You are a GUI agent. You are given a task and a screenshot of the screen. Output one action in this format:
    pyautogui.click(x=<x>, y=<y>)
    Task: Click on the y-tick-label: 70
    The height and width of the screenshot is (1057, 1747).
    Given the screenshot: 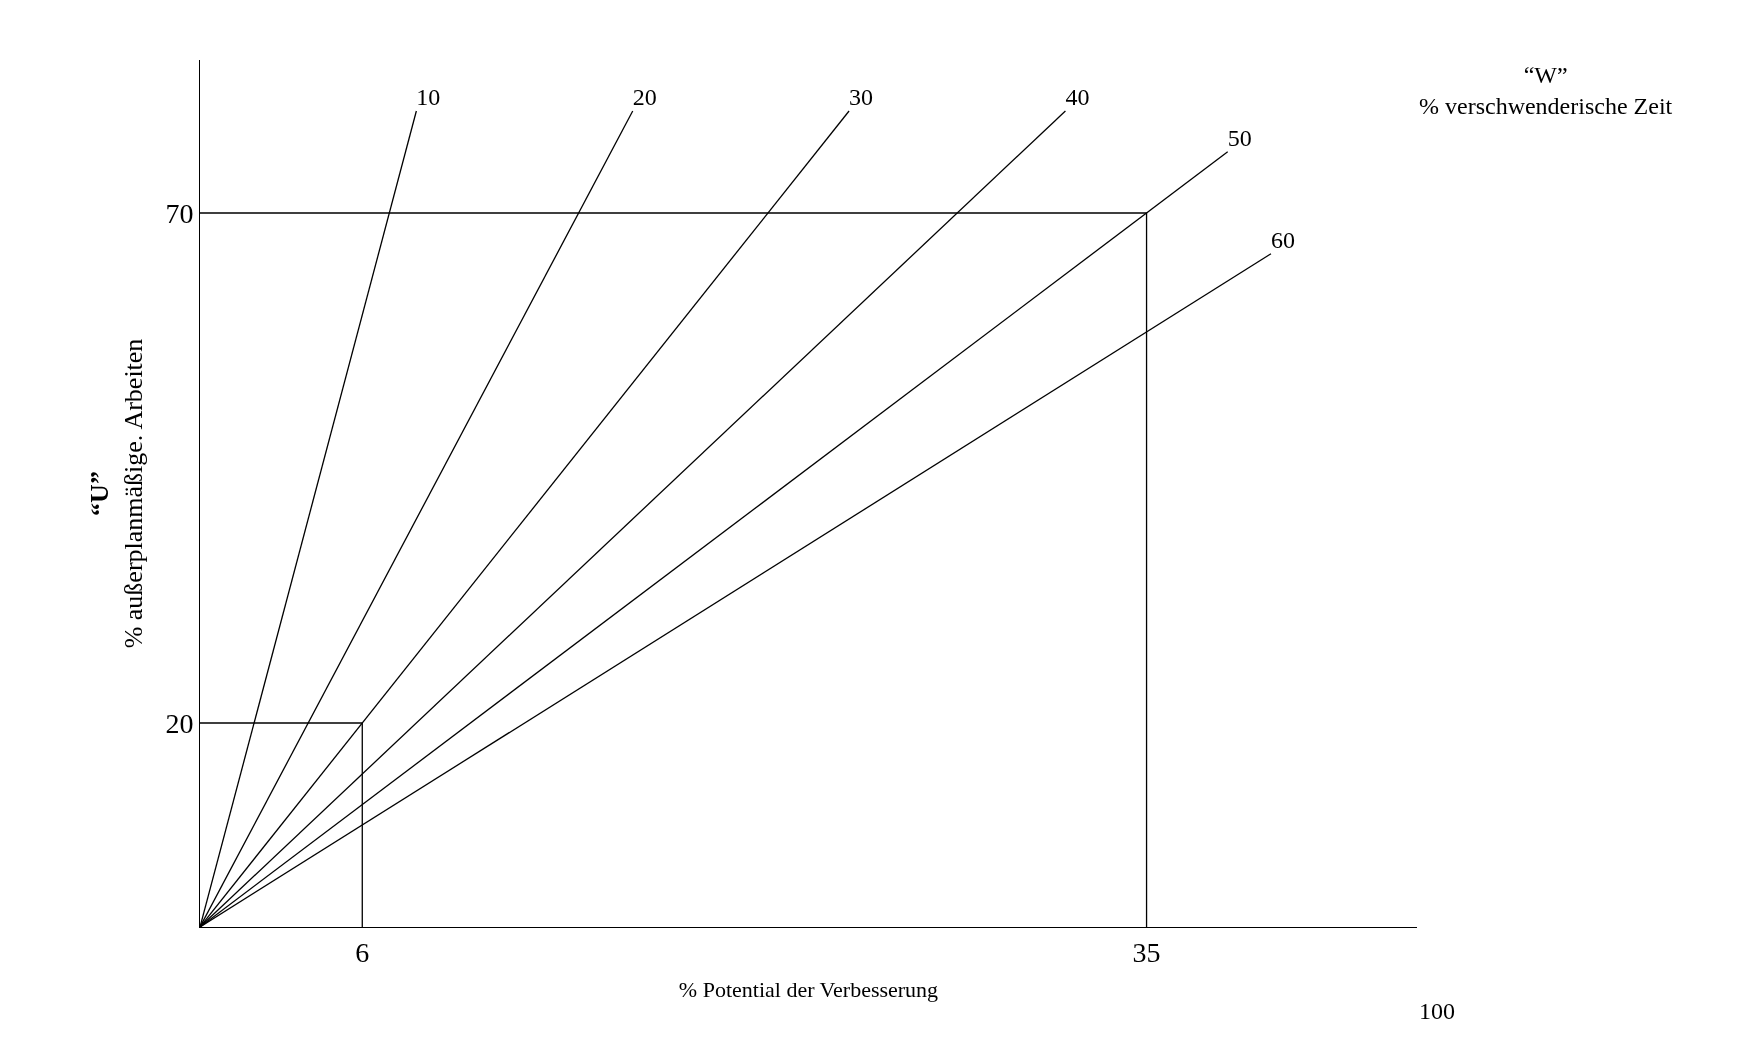 What is the action you would take?
    pyautogui.click(x=179, y=213)
    